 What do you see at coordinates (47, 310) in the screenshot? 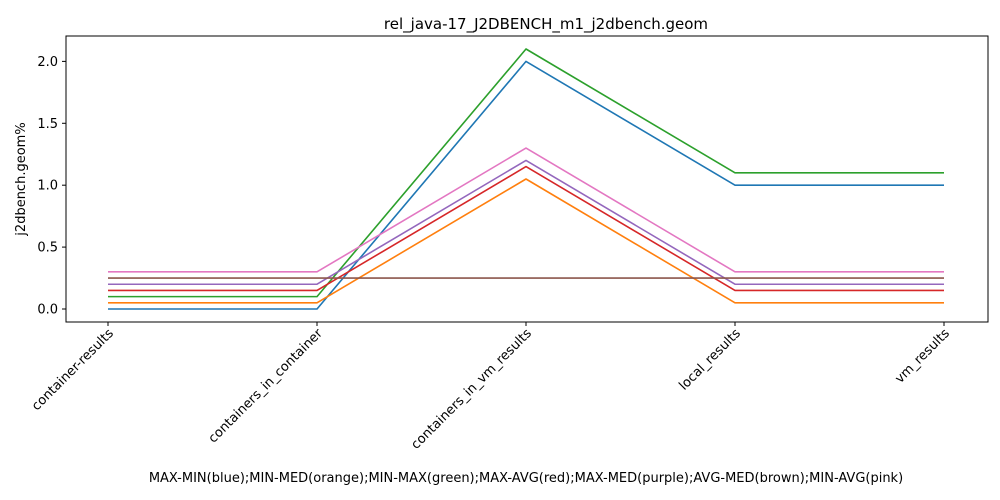
I see `y-tick-label: 0.0` at bounding box center [47, 310].